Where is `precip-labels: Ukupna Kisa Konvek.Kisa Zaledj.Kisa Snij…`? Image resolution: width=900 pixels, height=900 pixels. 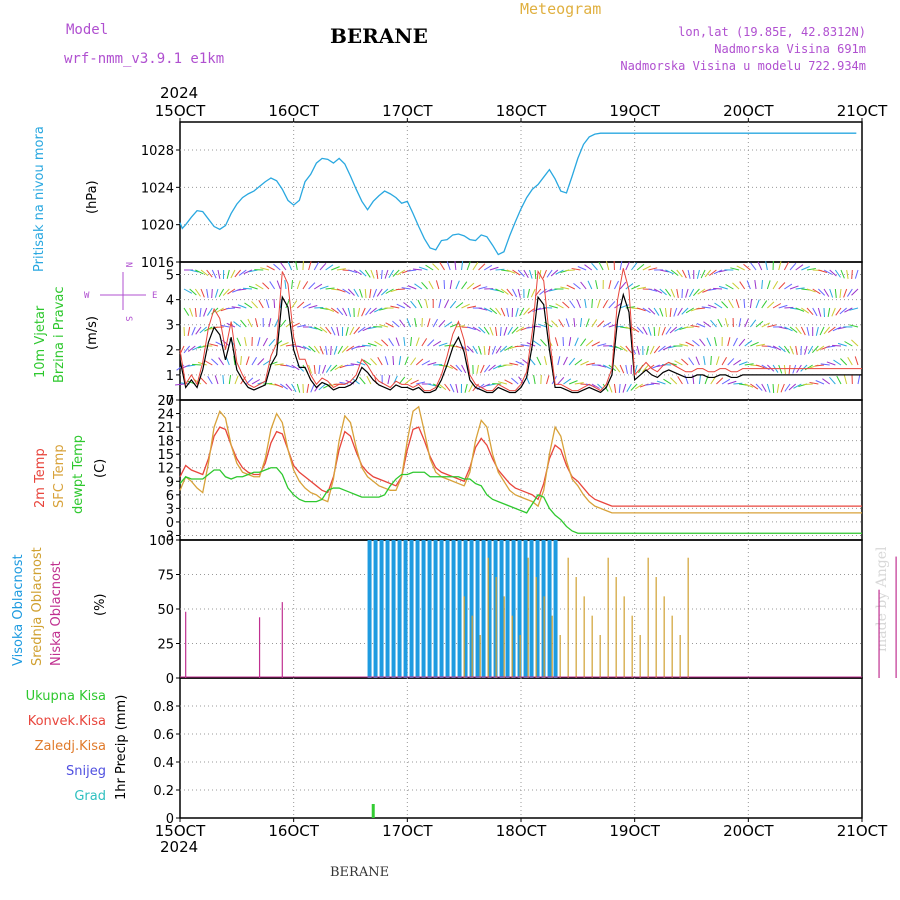 precip-labels: Ukupna Kisa Konvek.Kisa Zaledj.Kisa Snij… is located at coordinates (77, 746).